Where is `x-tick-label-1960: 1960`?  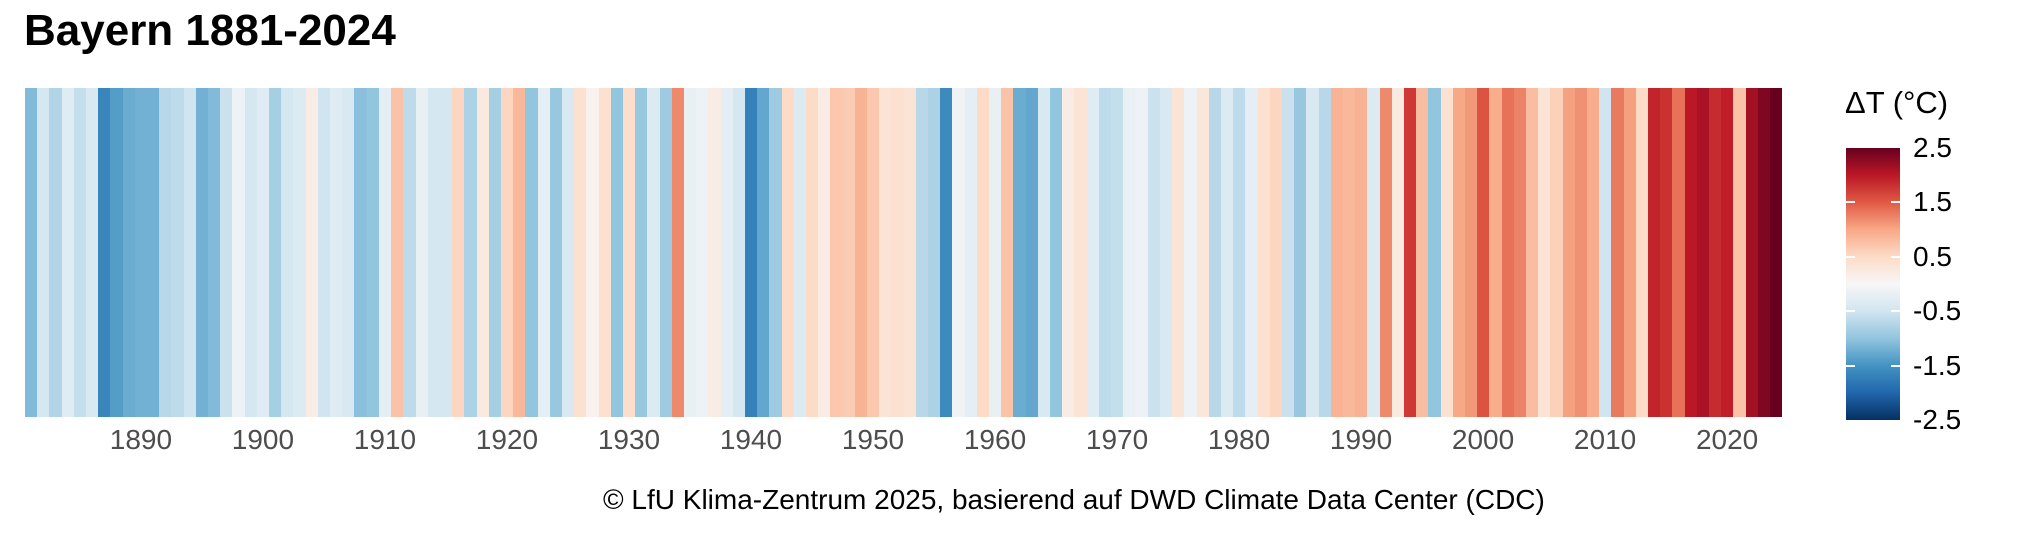
x-tick-label-1960: 1960 is located at coordinates (995, 439).